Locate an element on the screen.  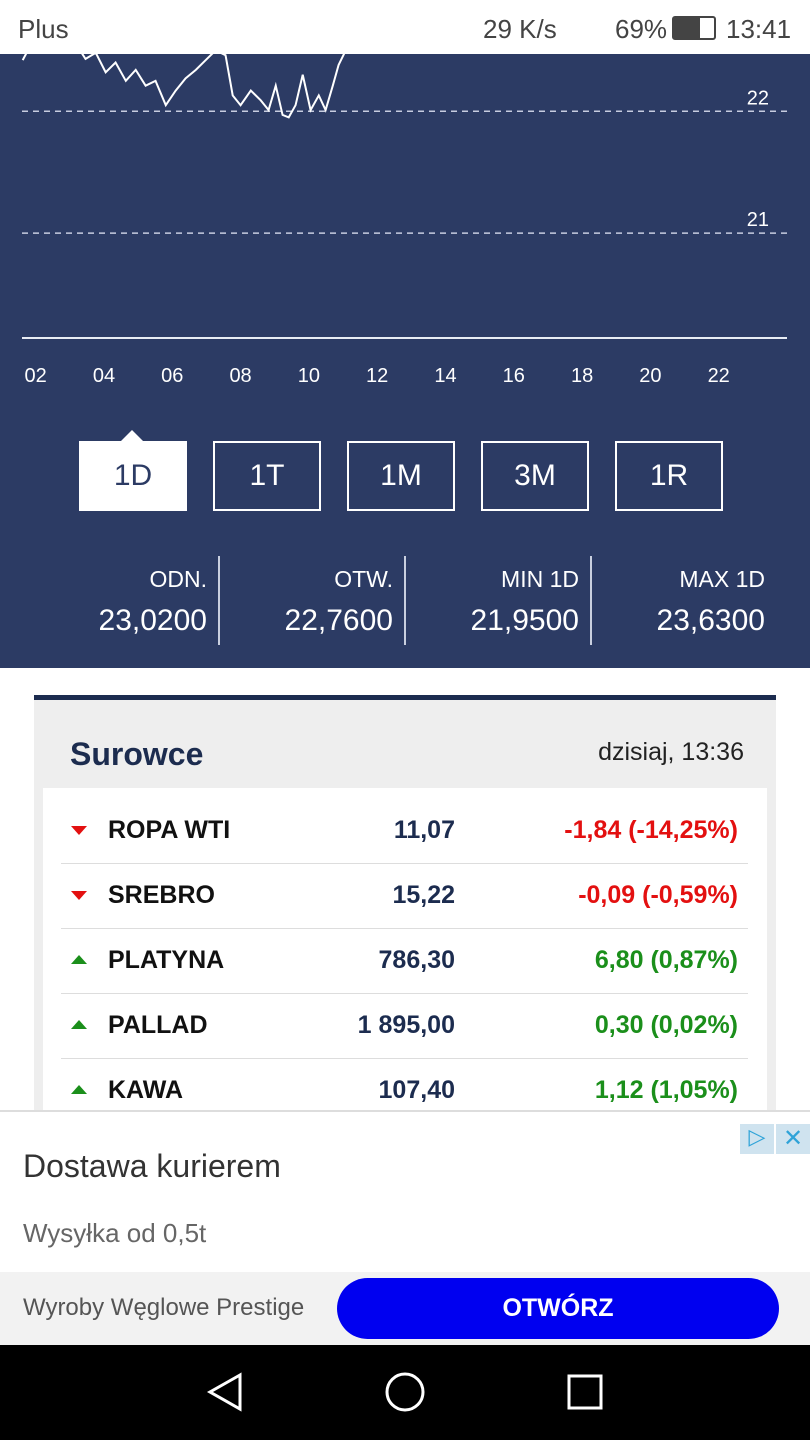
price: 107,40 is located at coordinates (416, 1090).